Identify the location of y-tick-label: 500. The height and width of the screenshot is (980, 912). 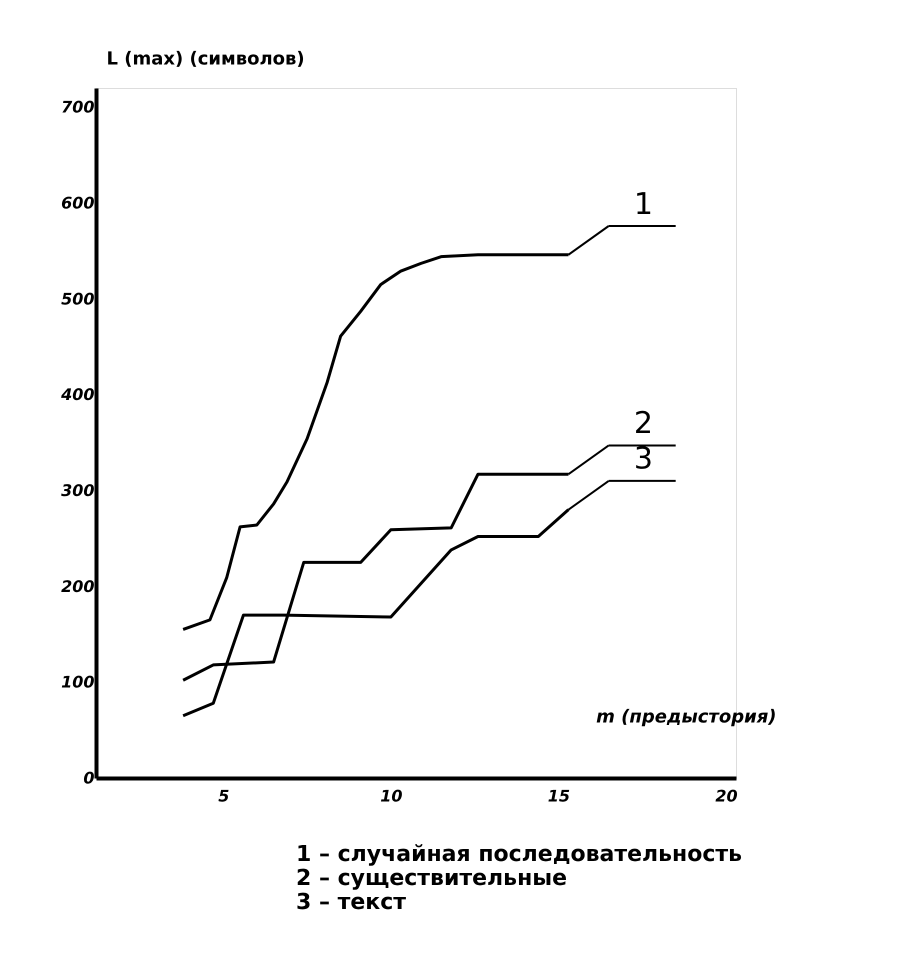
(77, 298).